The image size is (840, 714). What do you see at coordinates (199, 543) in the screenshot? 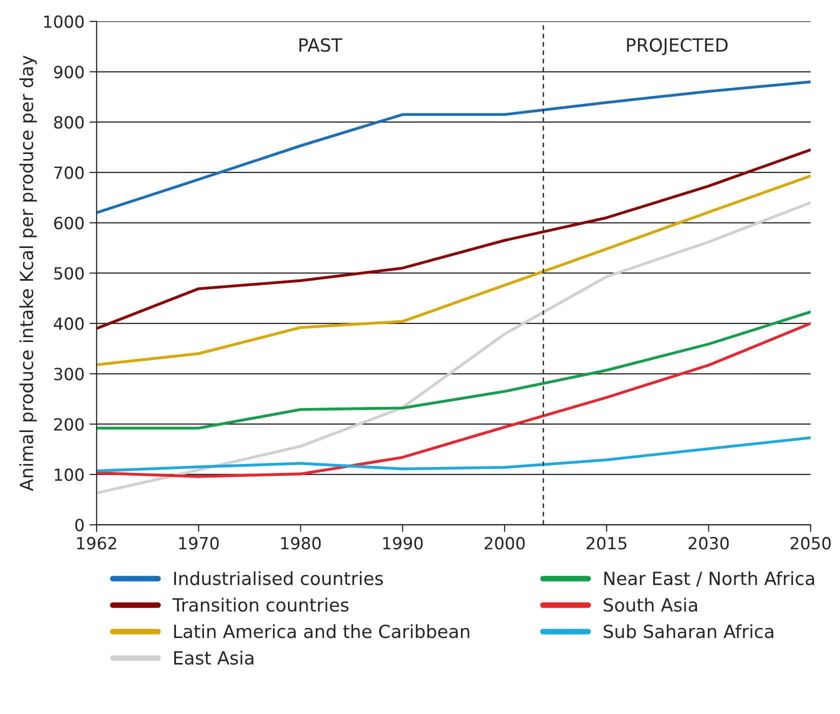
I see `x-tick-label: 1970` at bounding box center [199, 543].